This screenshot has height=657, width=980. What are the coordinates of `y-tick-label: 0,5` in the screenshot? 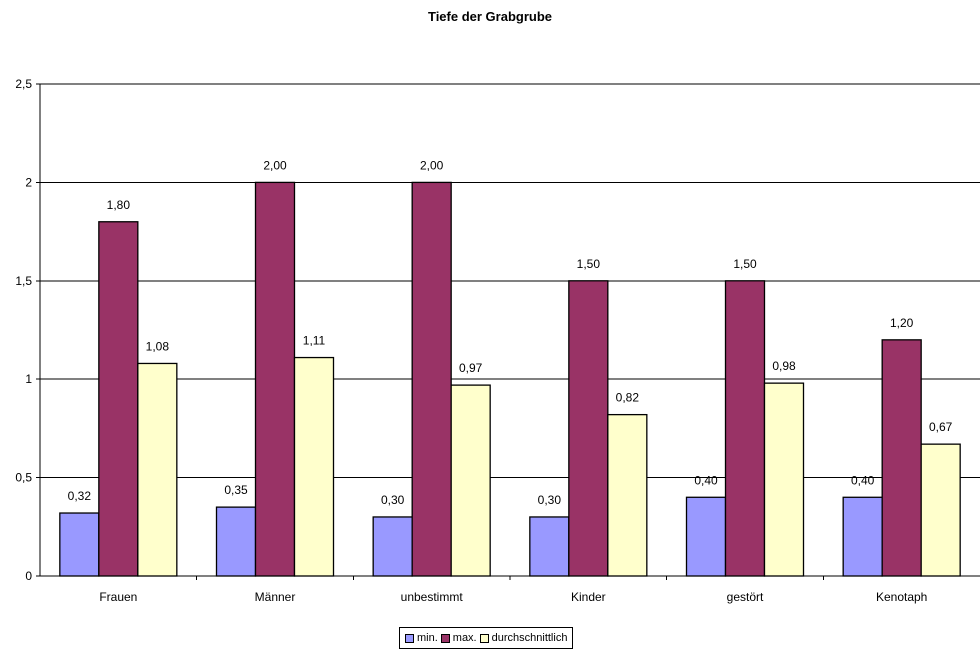 It's located at (23, 478).